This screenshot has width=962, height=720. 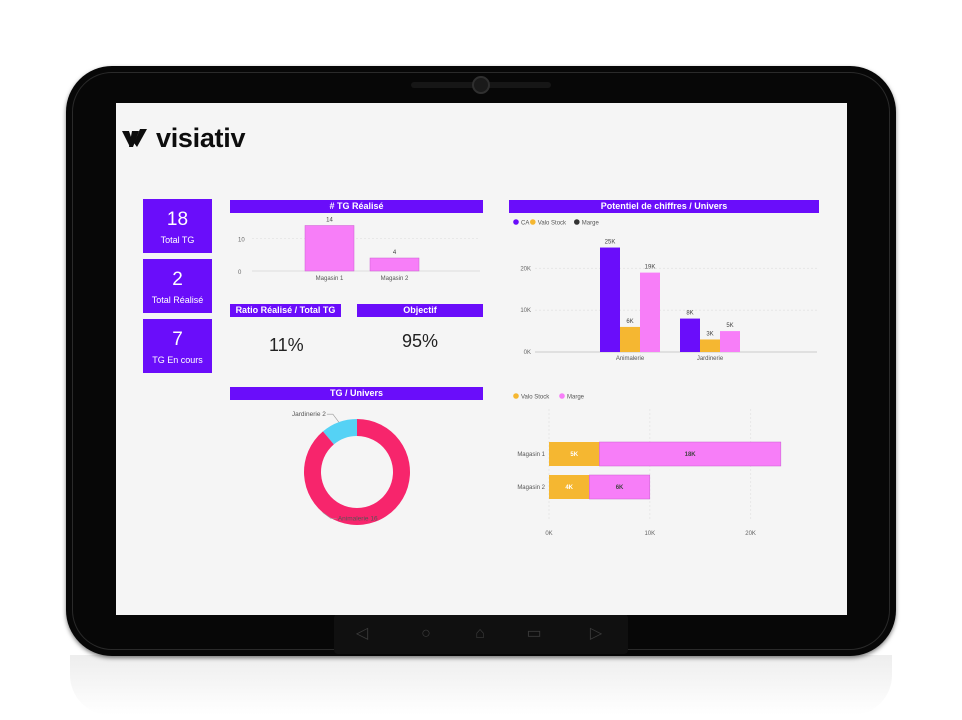 I want to click on objectif-value: 95%, so click(x=420, y=341).